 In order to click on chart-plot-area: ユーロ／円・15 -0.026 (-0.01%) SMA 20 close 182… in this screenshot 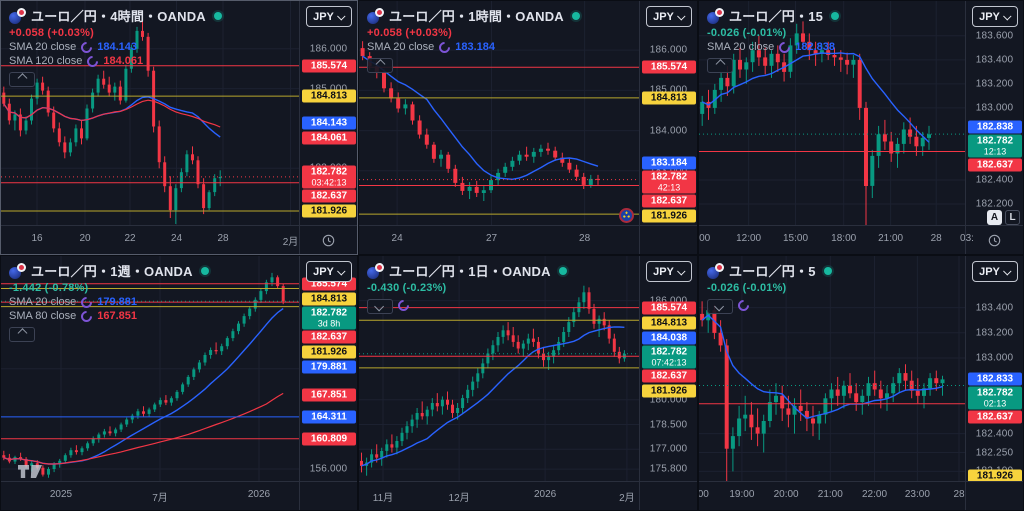, I will do `click(833, 114)`.